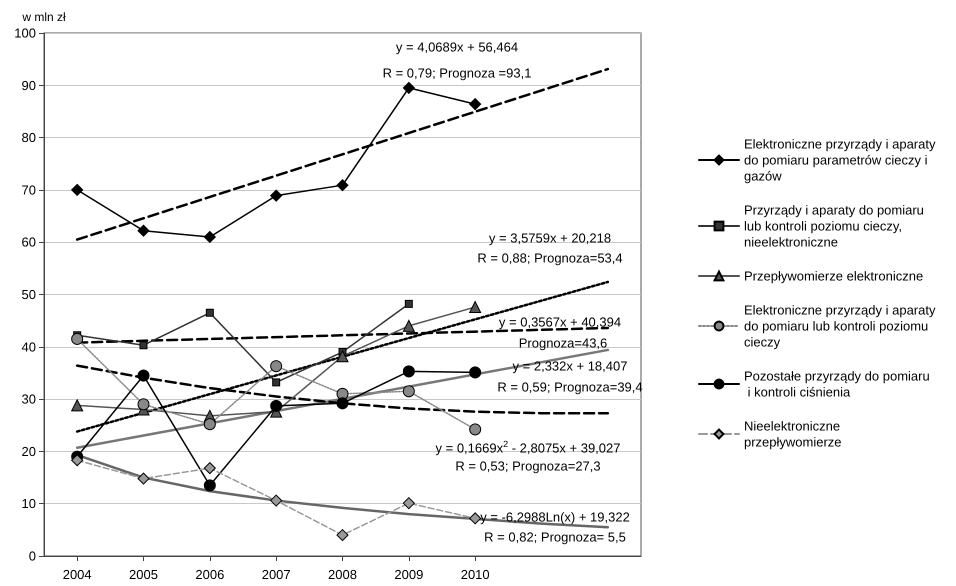  Describe the element at coordinates (43, 17) in the screenshot. I see `y-axis-title: w mln zł` at that location.